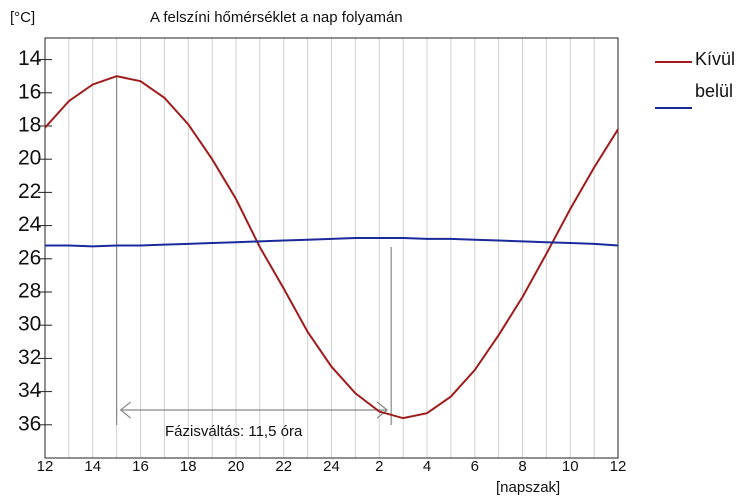  What do you see at coordinates (379, 466) in the screenshot?
I see `x-tick-label: 2` at bounding box center [379, 466].